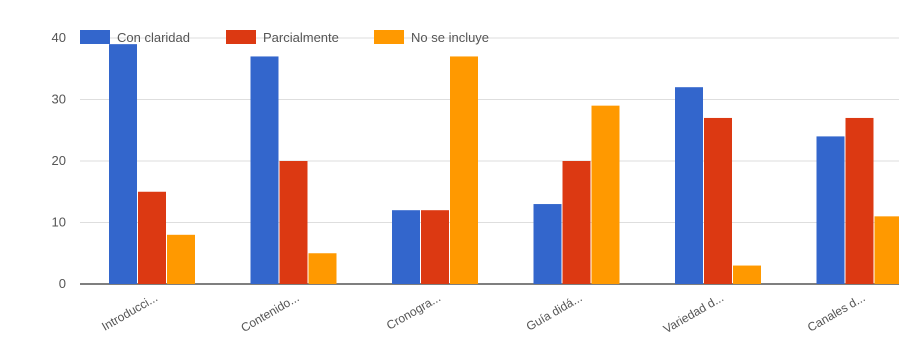 Image resolution: width=899 pixels, height=348 pixels. I want to click on y-tick-label: 30, so click(59, 99).